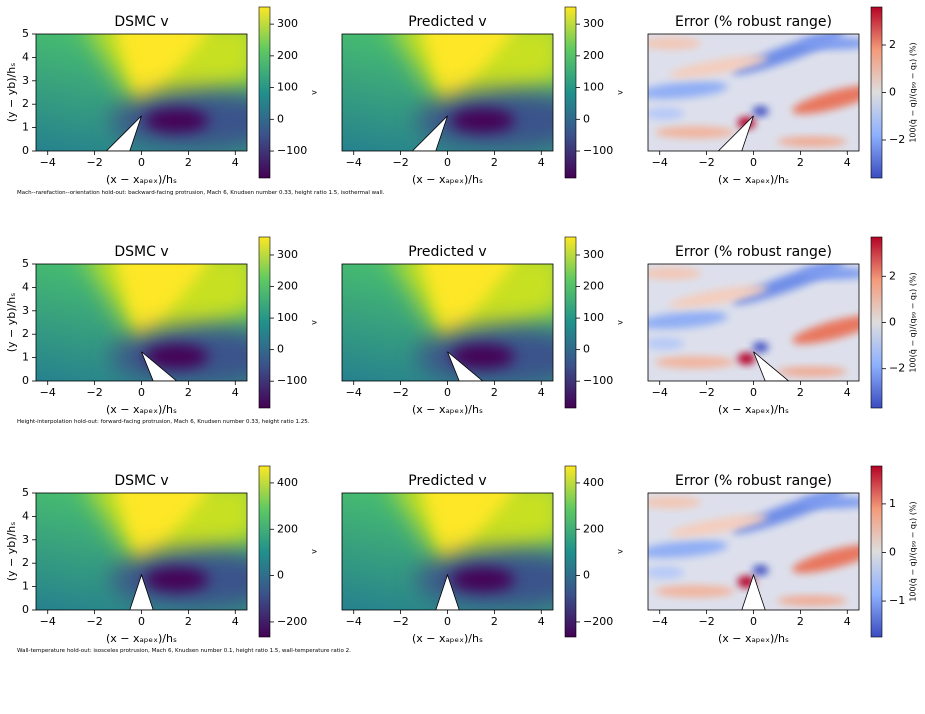  I want to click on y-tick-label: 0, so click(25, 380).